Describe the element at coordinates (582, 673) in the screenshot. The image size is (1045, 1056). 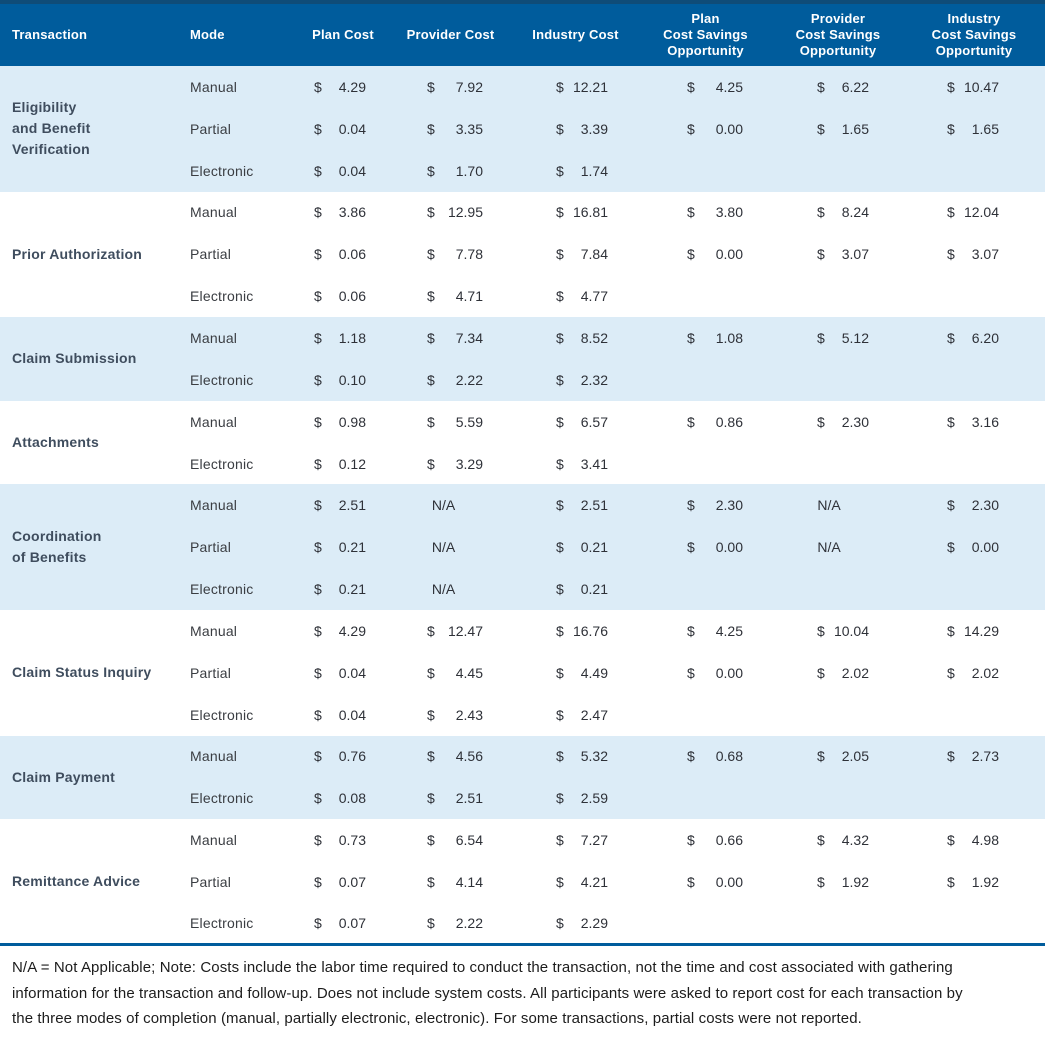
I see `money-value: $4.49` at that location.